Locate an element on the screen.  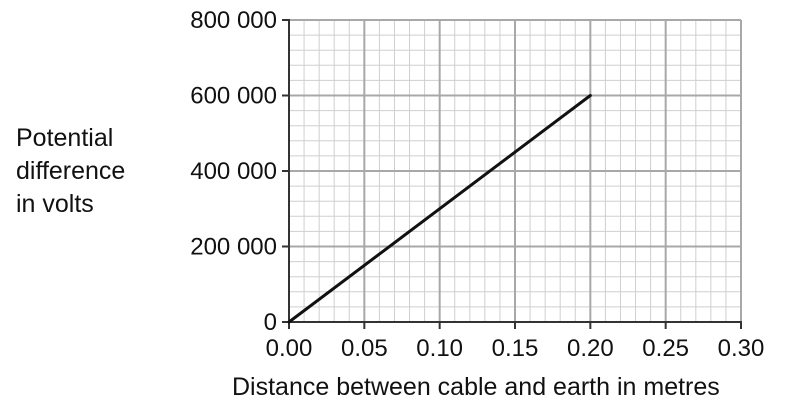
y-axis-label: Potential difference in volts is located at coordinates (70, 171).